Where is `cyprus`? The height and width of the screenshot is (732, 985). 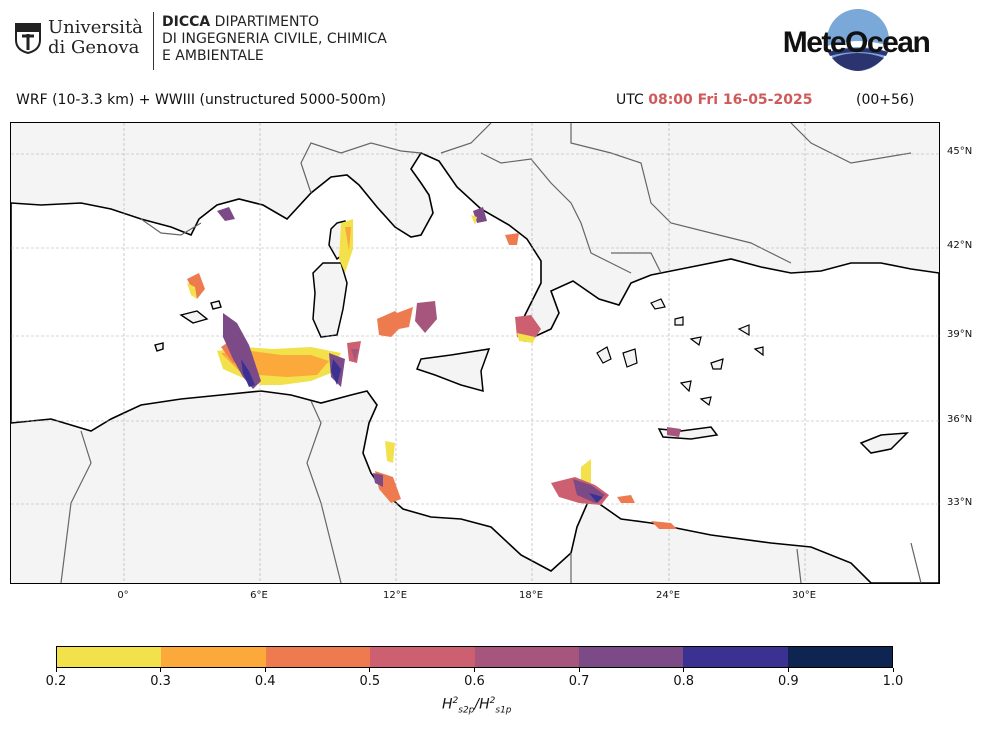 cyprus is located at coordinates (884, 443).